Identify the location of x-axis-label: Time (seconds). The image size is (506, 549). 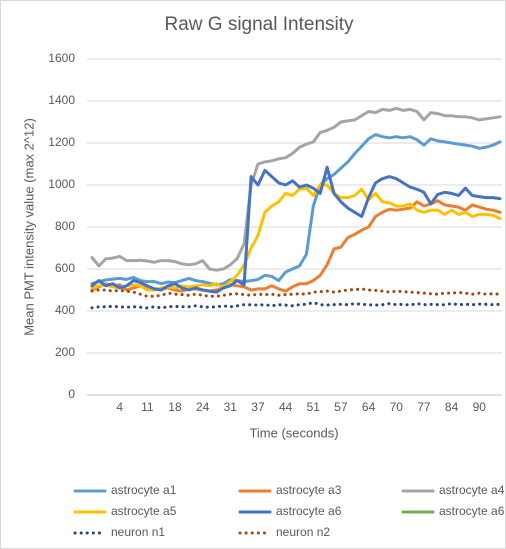
(293, 432).